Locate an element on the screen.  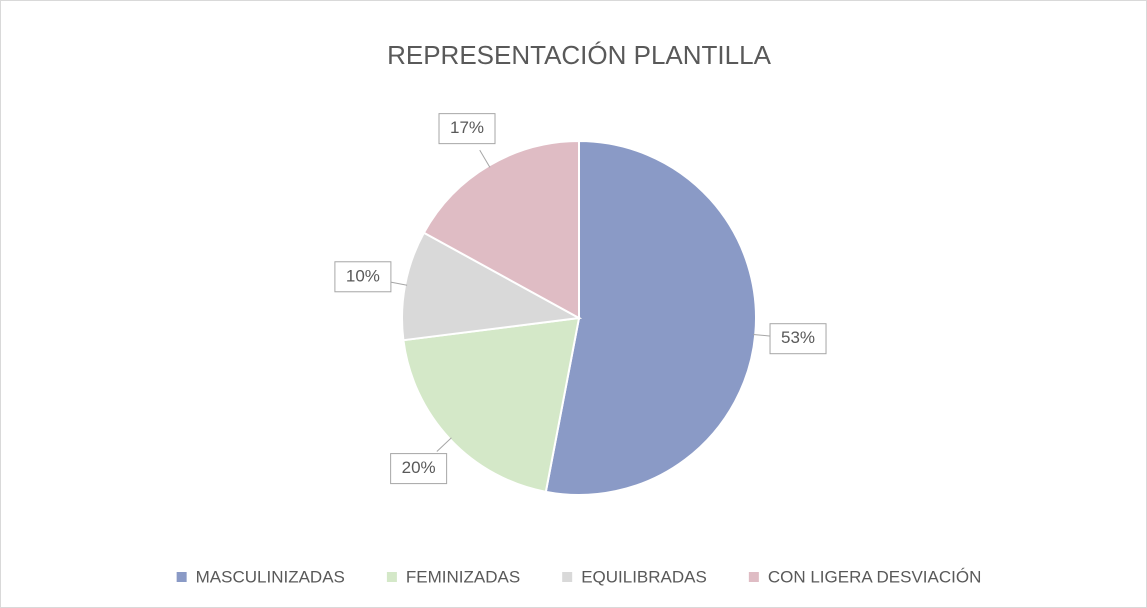
data-label: 17% is located at coordinates (467, 127).